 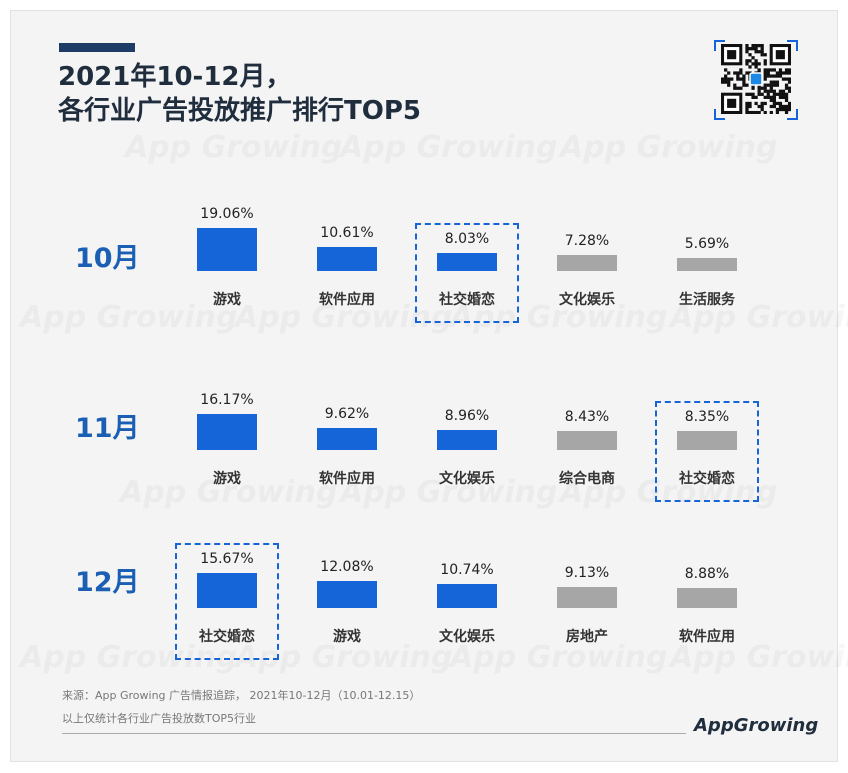 I want to click on data-label: 10.61%, so click(x=347, y=233).